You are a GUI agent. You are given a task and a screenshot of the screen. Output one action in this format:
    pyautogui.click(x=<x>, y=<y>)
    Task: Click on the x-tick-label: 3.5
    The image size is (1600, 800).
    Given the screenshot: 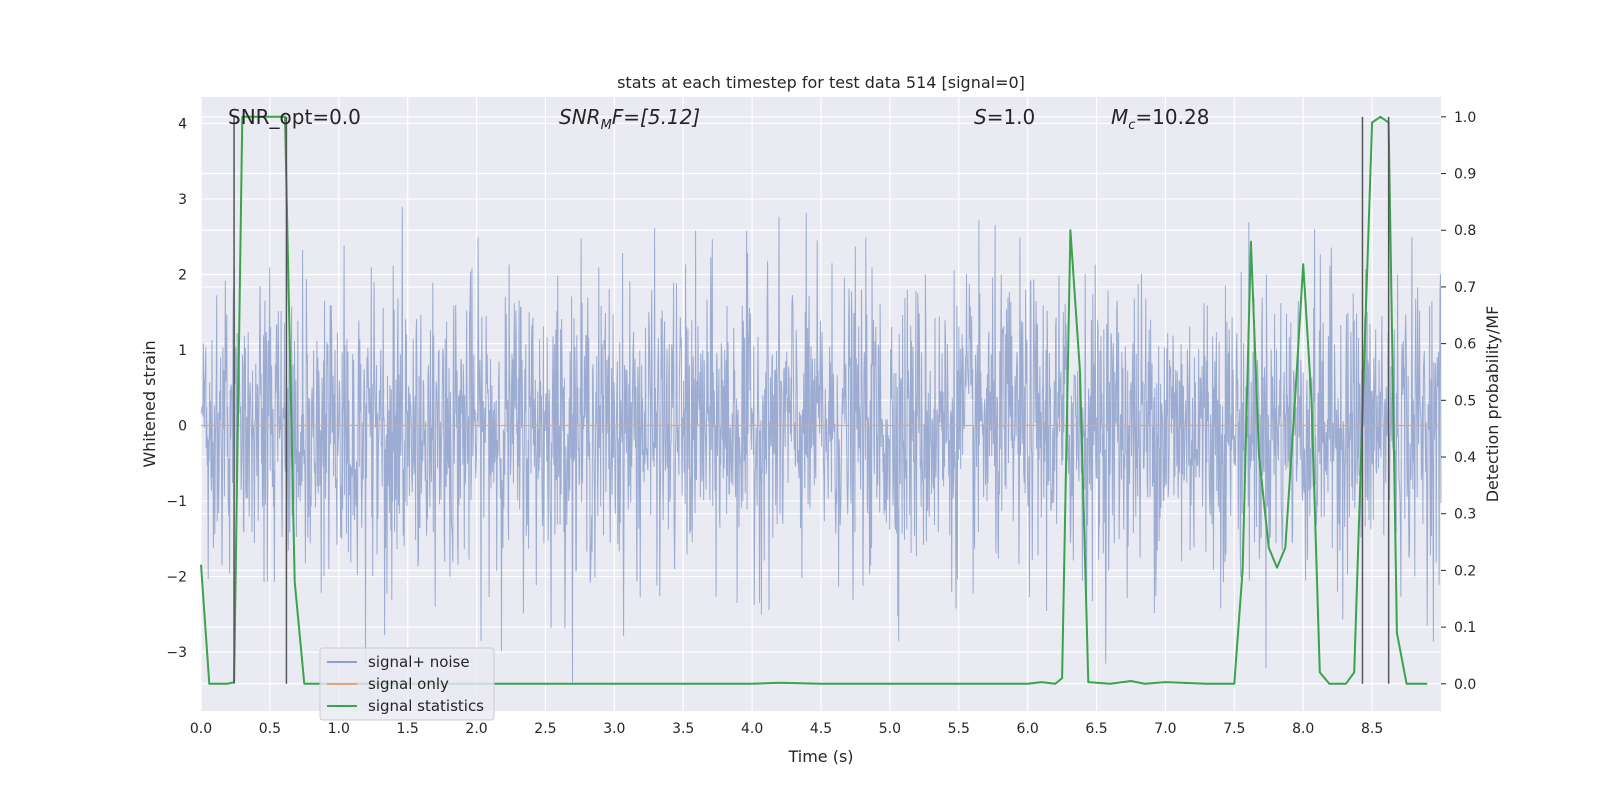 What is the action you would take?
    pyautogui.click(x=683, y=729)
    